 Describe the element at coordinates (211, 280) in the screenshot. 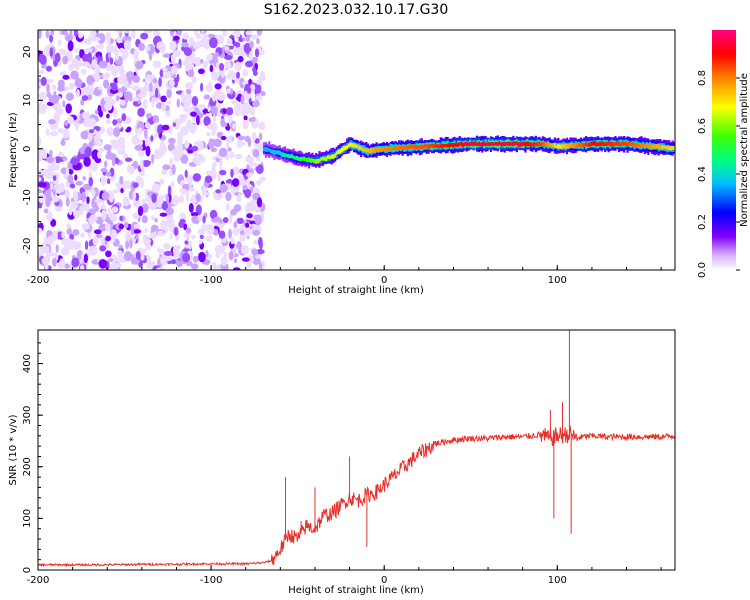

I see `x-tick-label: -100` at that location.